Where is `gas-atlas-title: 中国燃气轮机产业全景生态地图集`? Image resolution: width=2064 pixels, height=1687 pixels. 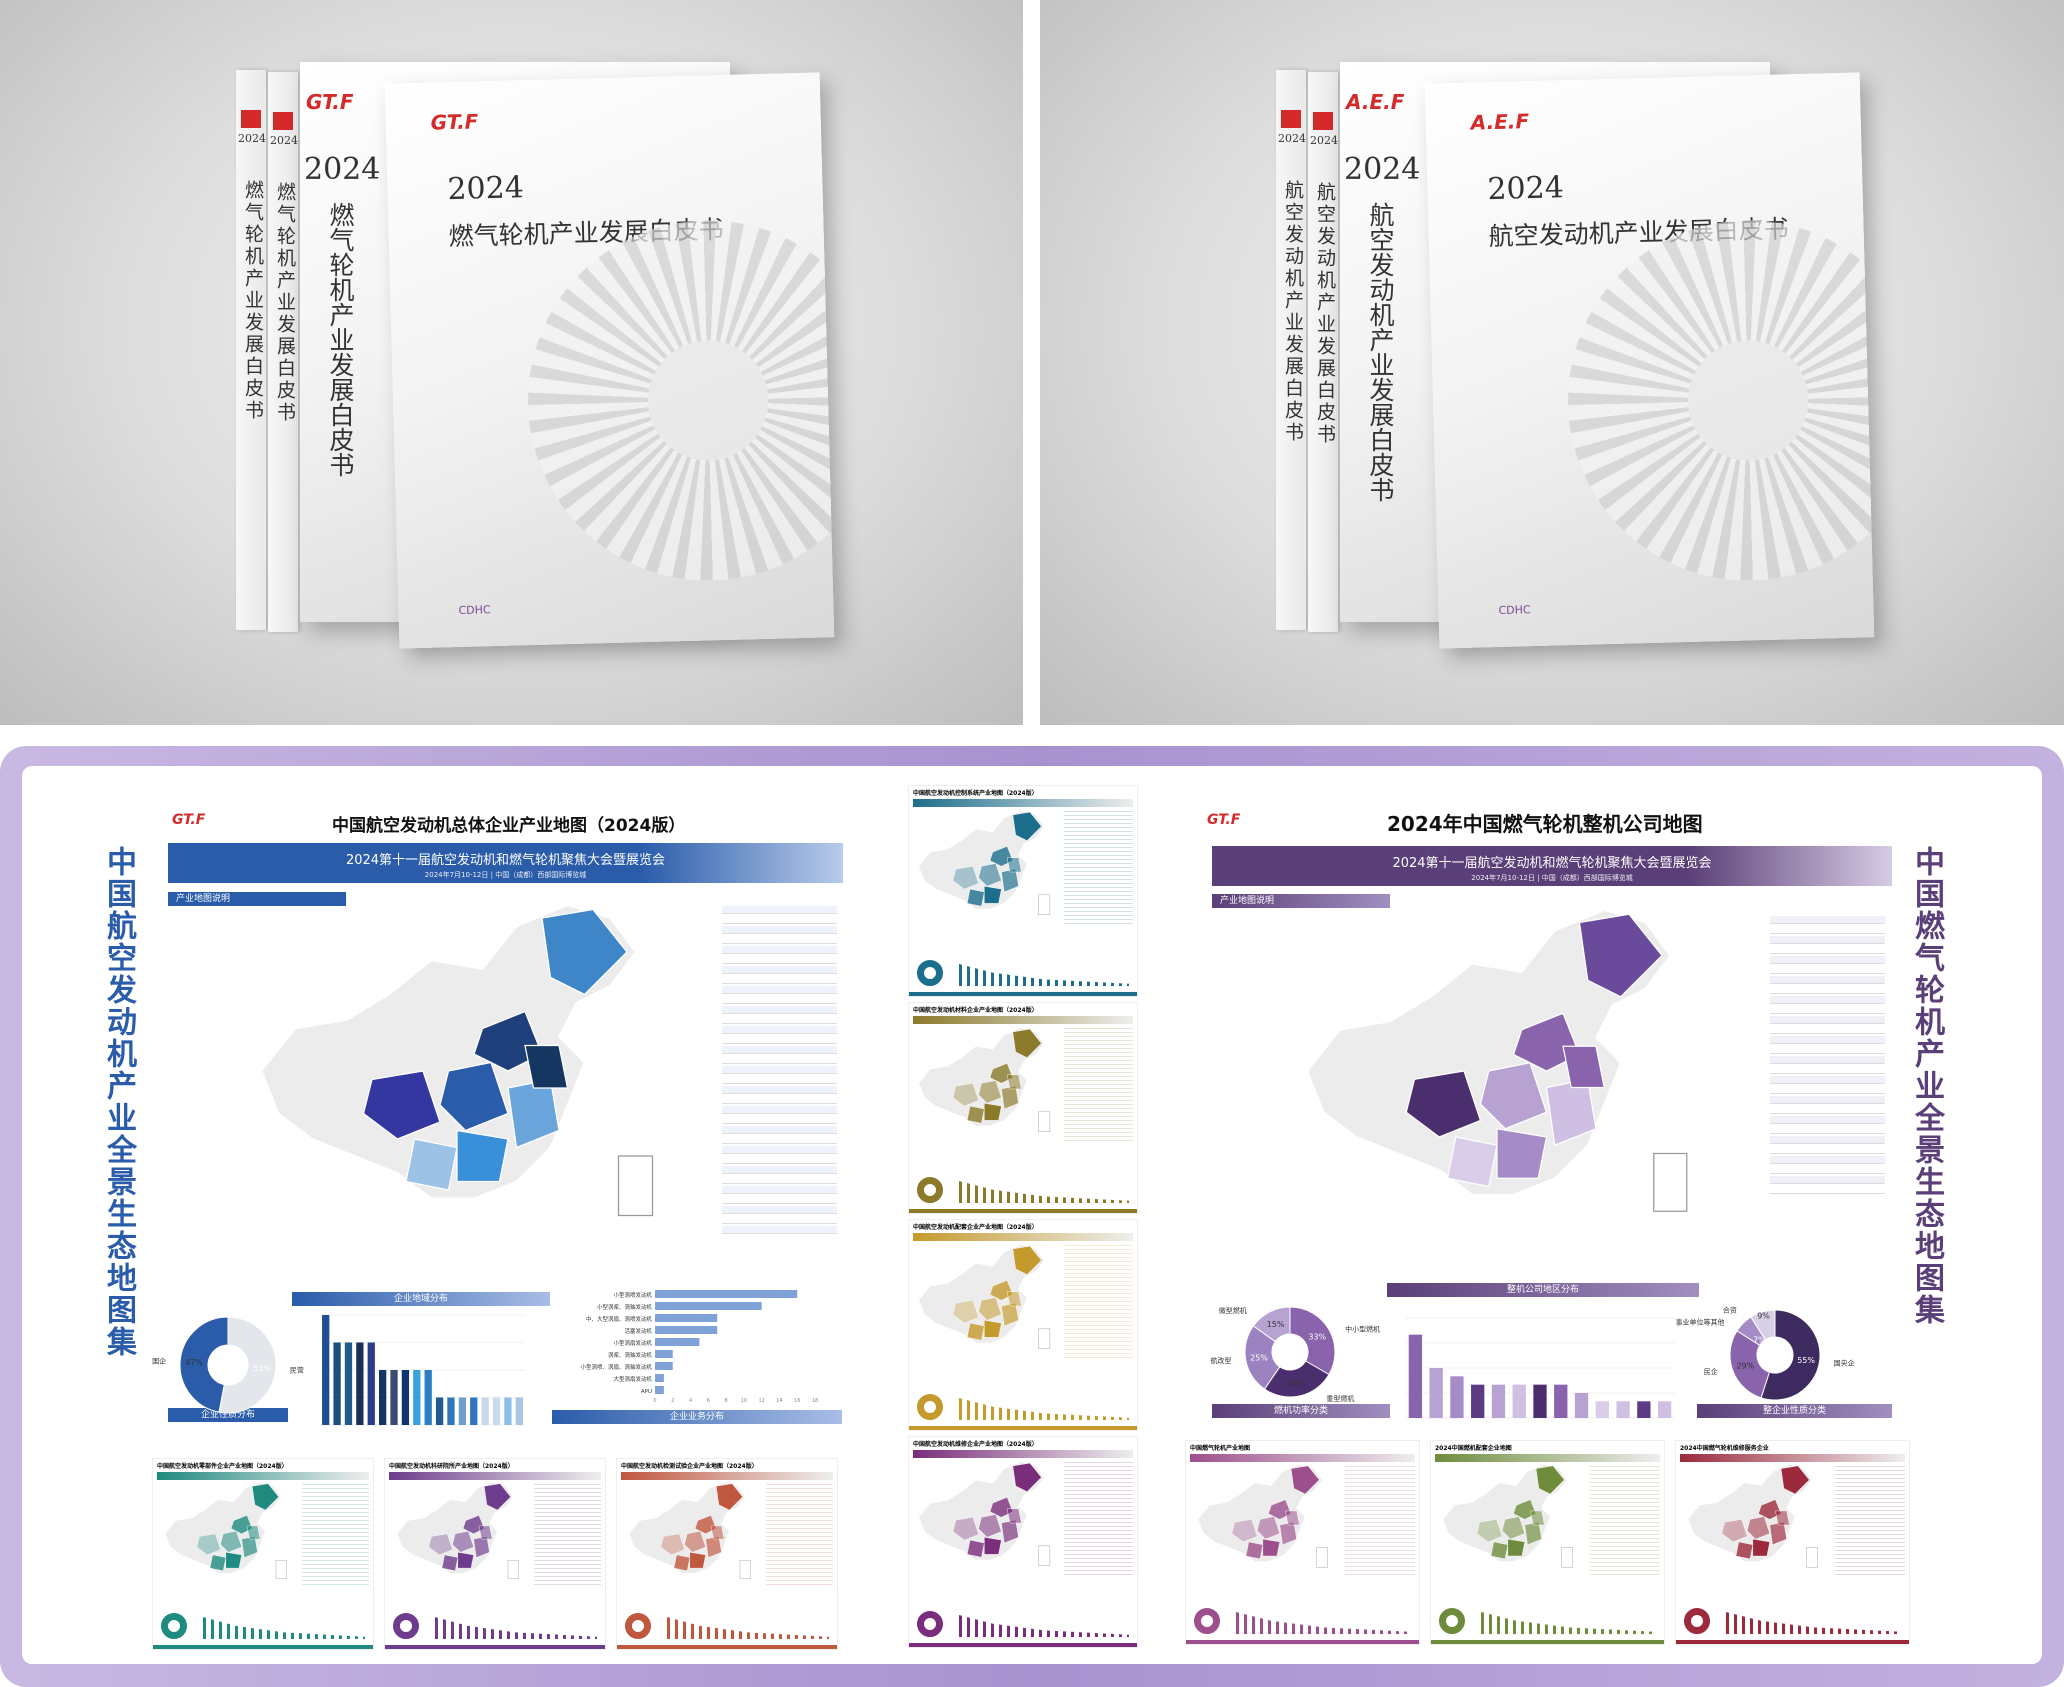 gas-atlas-title: 中国燃气轮机产业全景生态地图集 is located at coordinates (1926, 1086).